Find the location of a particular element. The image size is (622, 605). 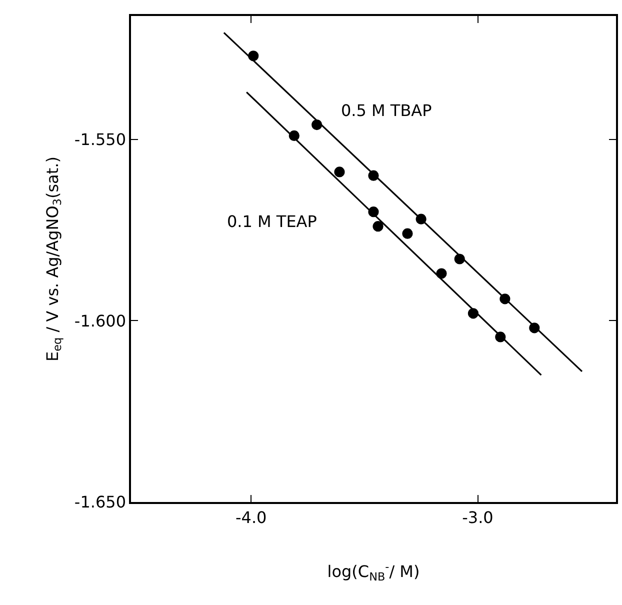

x-axis-title: log(C$_{NB}$$^{-}$/ M) is located at coordinates (373, 572).